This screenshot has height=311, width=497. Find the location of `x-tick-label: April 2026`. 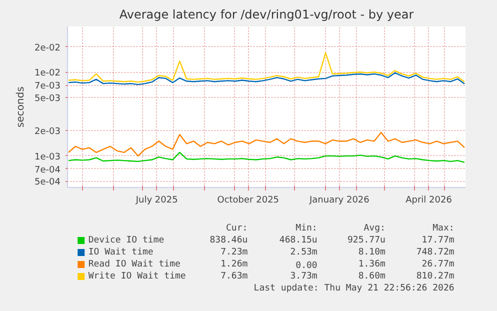

x-tick-label: April 2026 is located at coordinates (429, 201).